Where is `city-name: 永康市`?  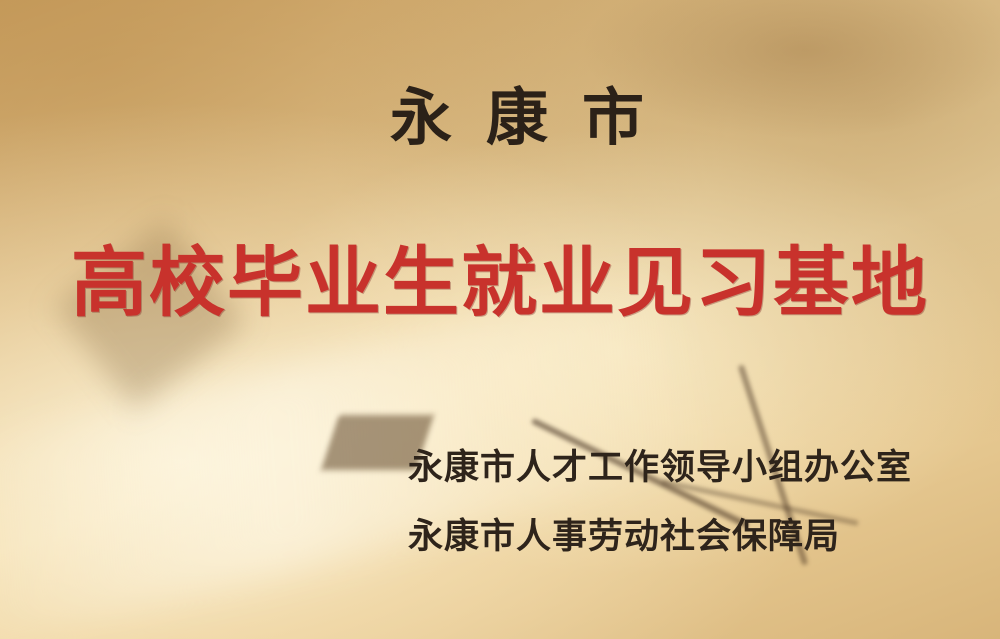
city-name: 永康市 is located at coordinates (533, 117).